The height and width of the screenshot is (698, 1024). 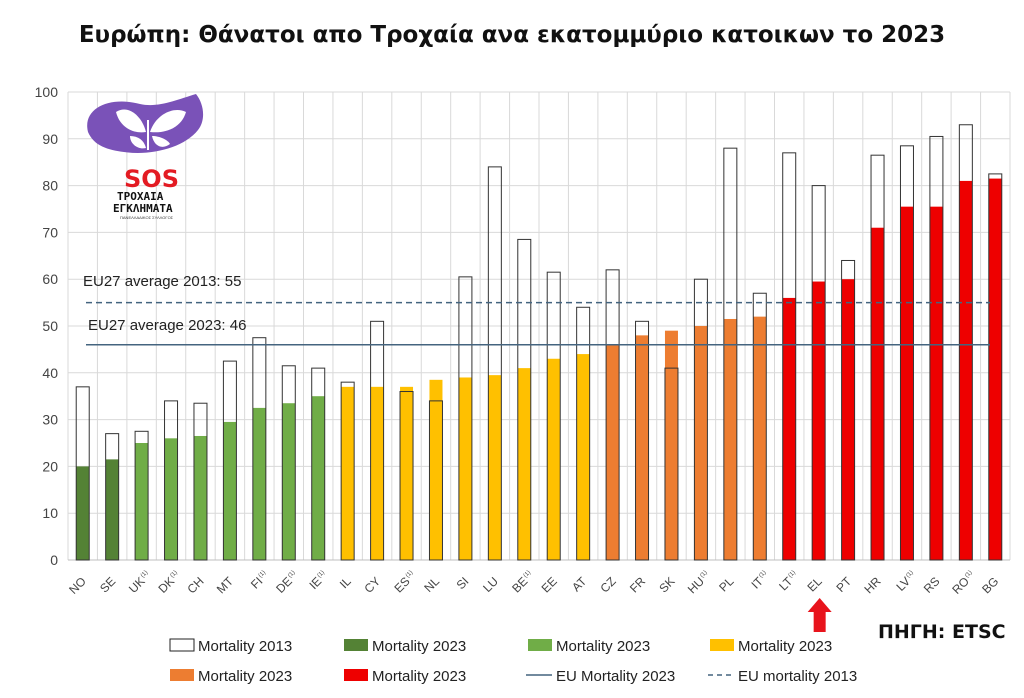 What do you see at coordinates (494, 363) in the screenshot?
I see `bar-2013-lu` at bounding box center [494, 363].